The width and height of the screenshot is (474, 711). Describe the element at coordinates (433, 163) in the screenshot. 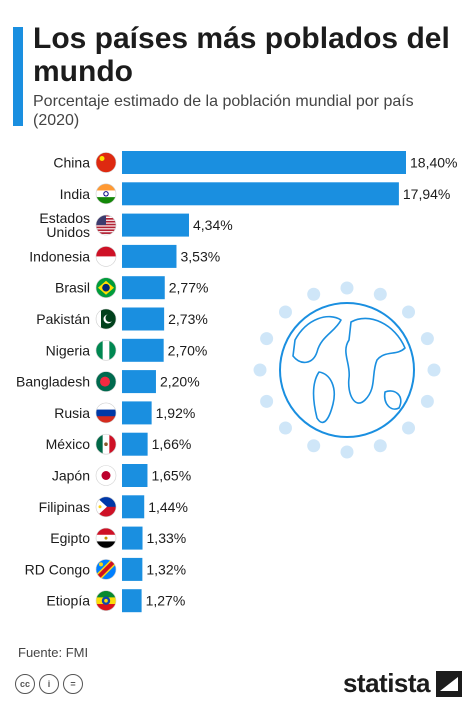

I see `value-label: 18,40%` at that location.